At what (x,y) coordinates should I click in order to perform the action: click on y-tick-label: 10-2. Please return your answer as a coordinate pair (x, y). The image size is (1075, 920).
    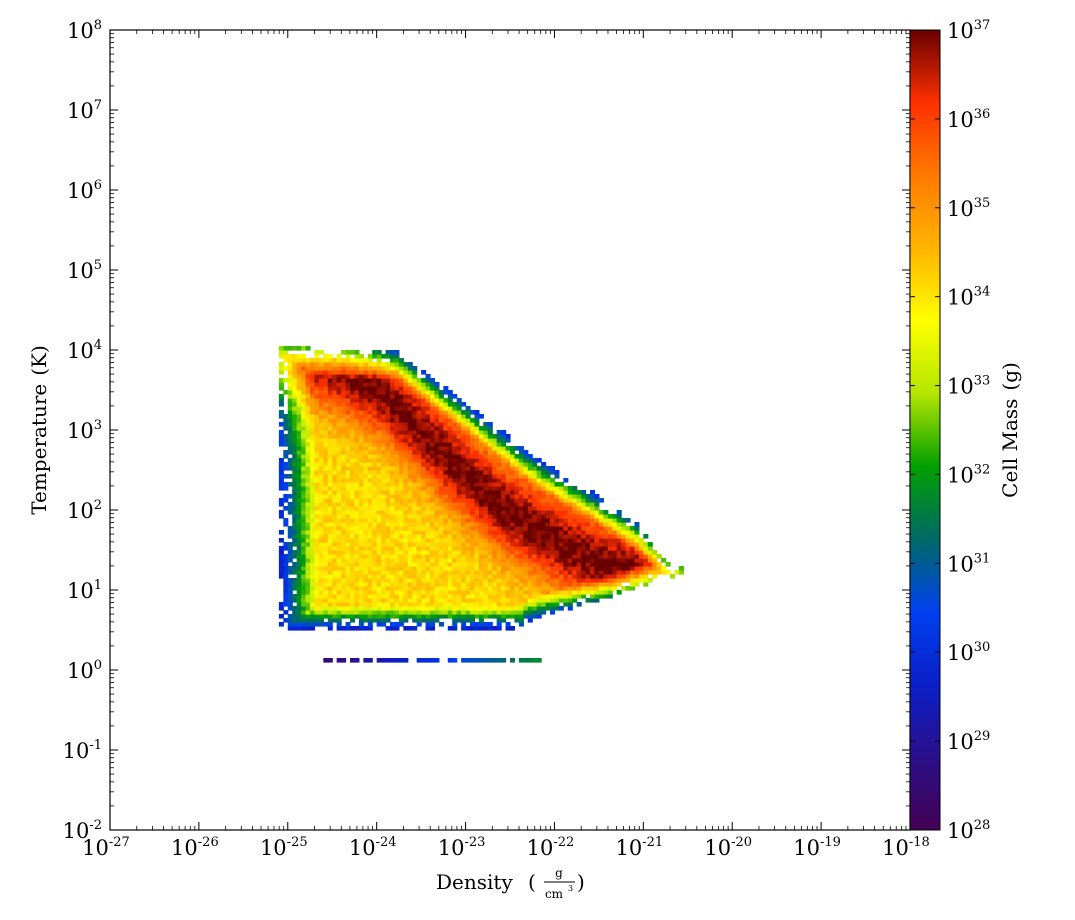
    Looking at the image, I should click on (82, 830).